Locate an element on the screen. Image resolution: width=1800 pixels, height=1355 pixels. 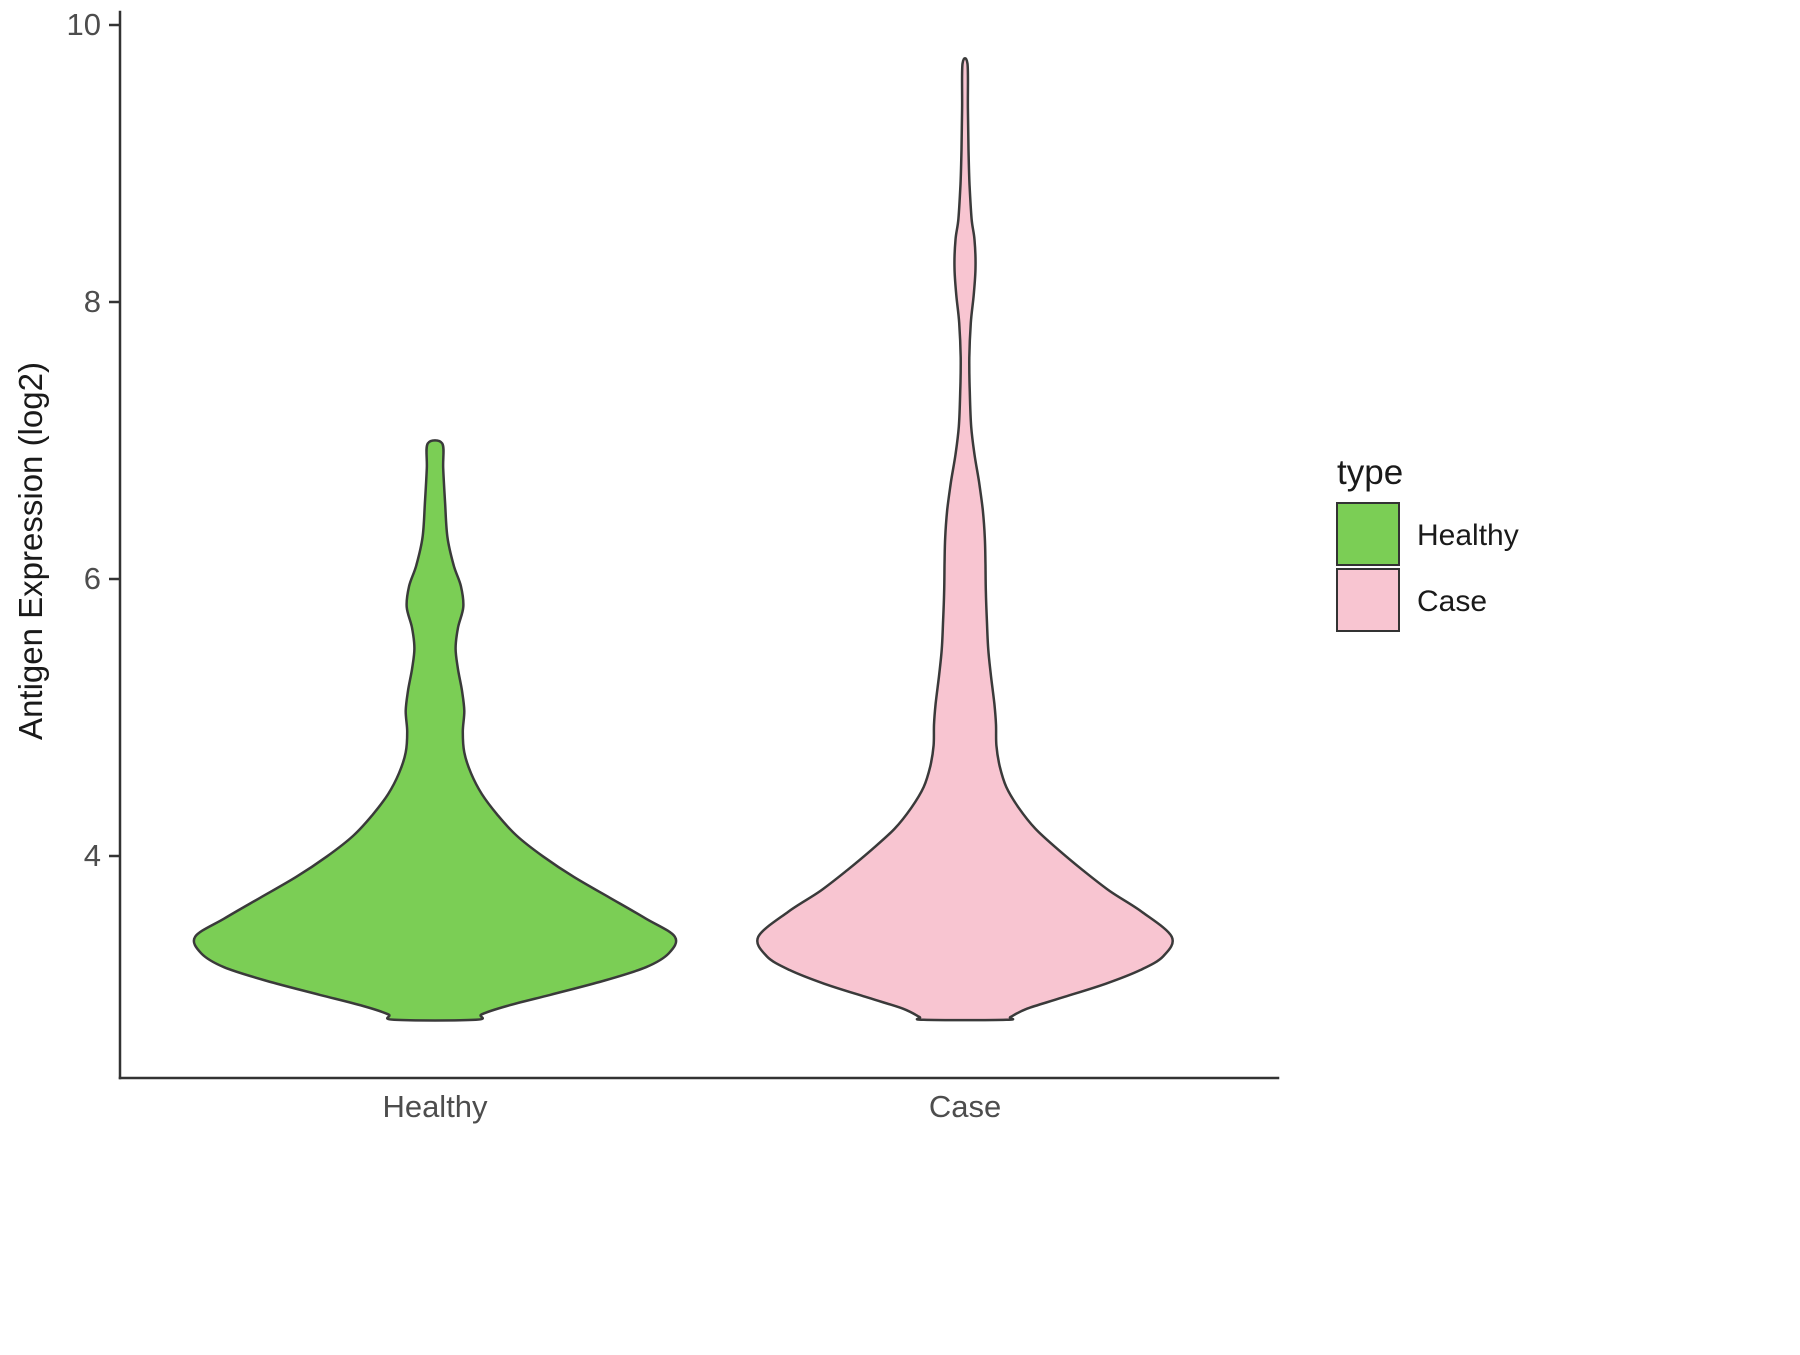
legend-title: type is located at coordinates (1370, 472).